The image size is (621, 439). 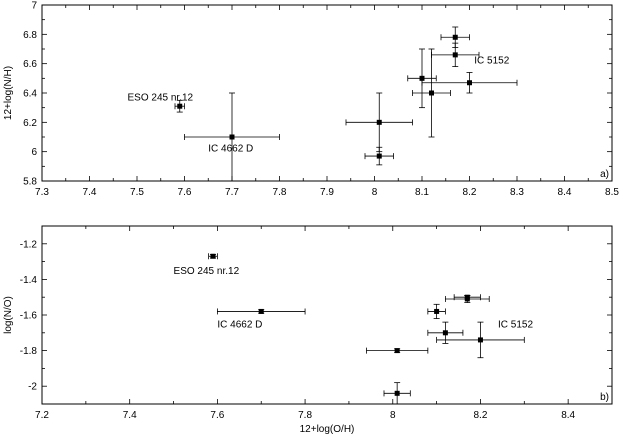 What do you see at coordinates (29, 351) in the screenshot?
I see `y-tick-label: -1.8` at bounding box center [29, 351].